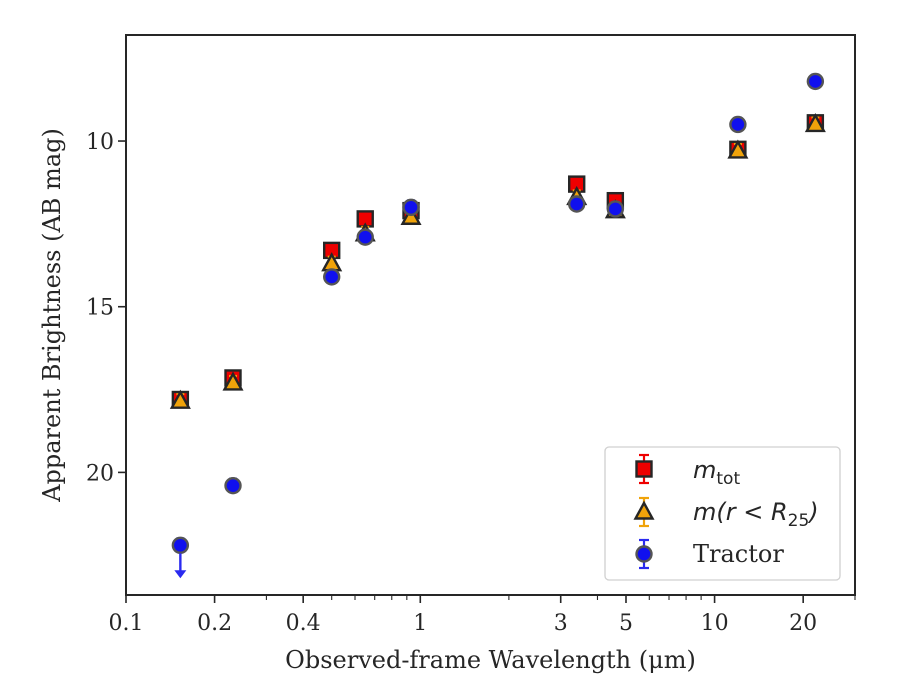 This screenshot has height=700, width=900. Describe the element at coordinates (715, 623) in the screenshot. I see `x-tick-label: 10` at that location.